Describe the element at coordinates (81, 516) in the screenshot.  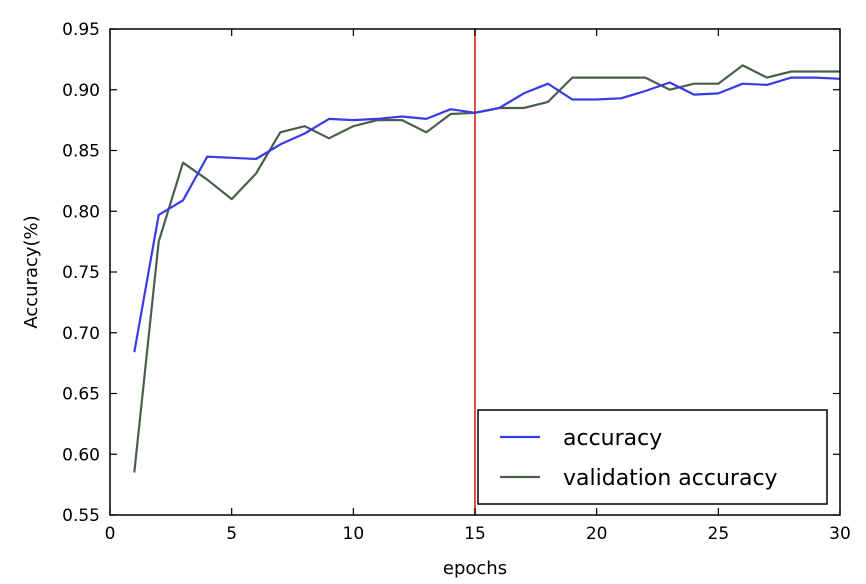
I see `y-tick-label: 0.55` at that location.